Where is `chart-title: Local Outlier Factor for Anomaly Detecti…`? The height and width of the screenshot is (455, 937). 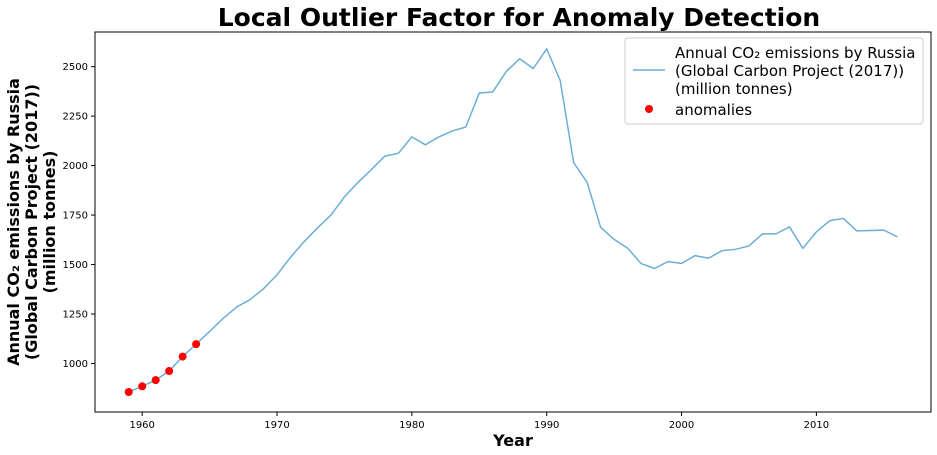 chart-title: Local Outlier Factor for Anomaly Detecti… is located at coordinates (519, 17).